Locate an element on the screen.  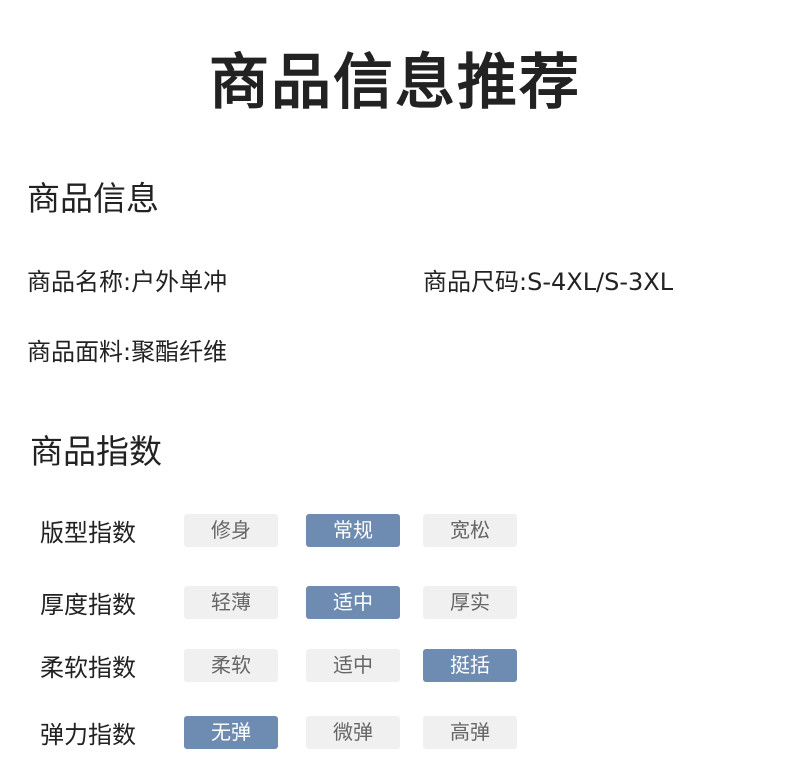
index-label: 柔软指数 is located at coordinates (88, 668).